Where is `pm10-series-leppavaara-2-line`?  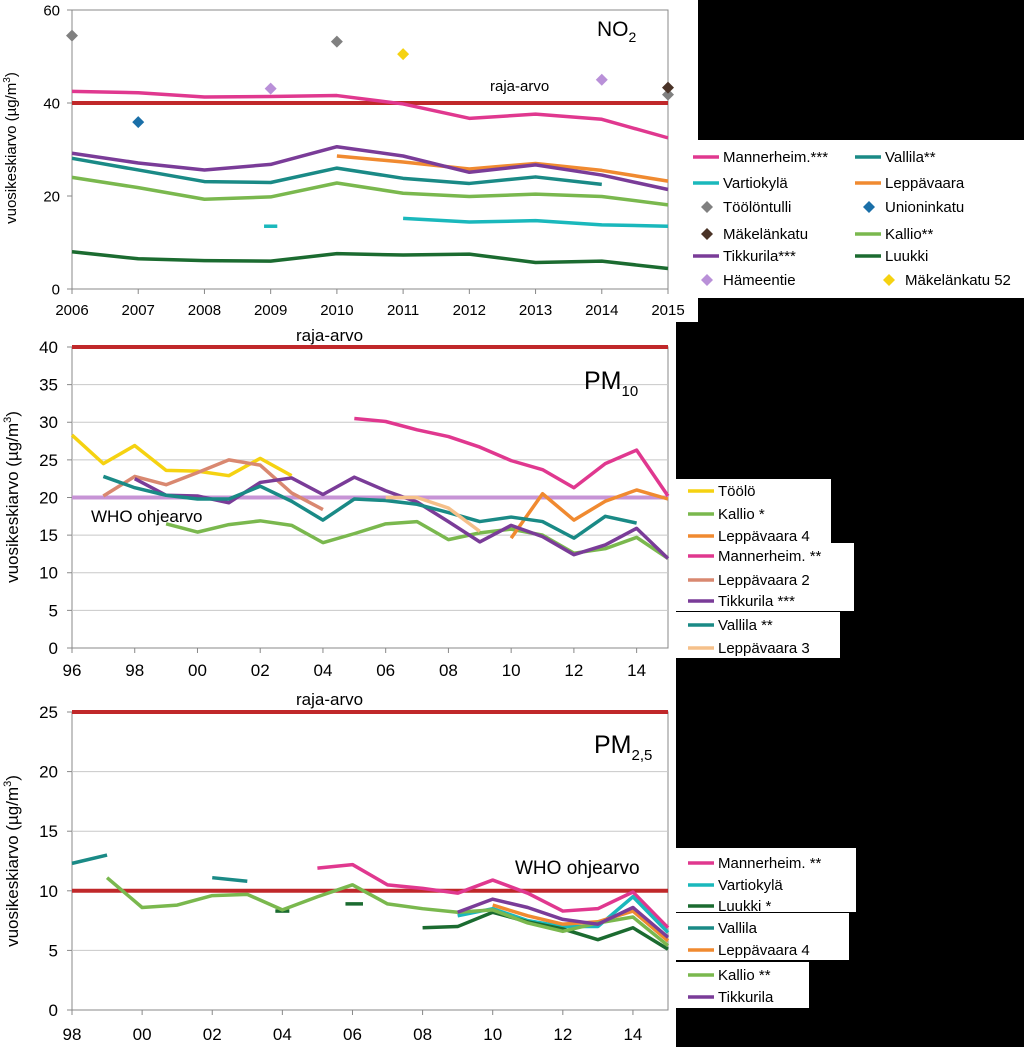 pm10-series-leppavaara-2-line is located at coordinates (213, 485).